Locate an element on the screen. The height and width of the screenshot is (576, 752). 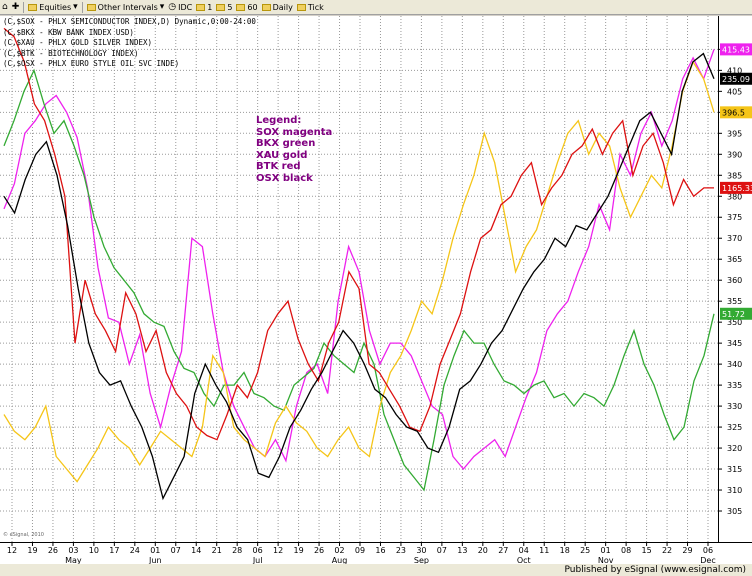
toolbar-item-idc: ◷ IDC is located at coordinates (180, 7).